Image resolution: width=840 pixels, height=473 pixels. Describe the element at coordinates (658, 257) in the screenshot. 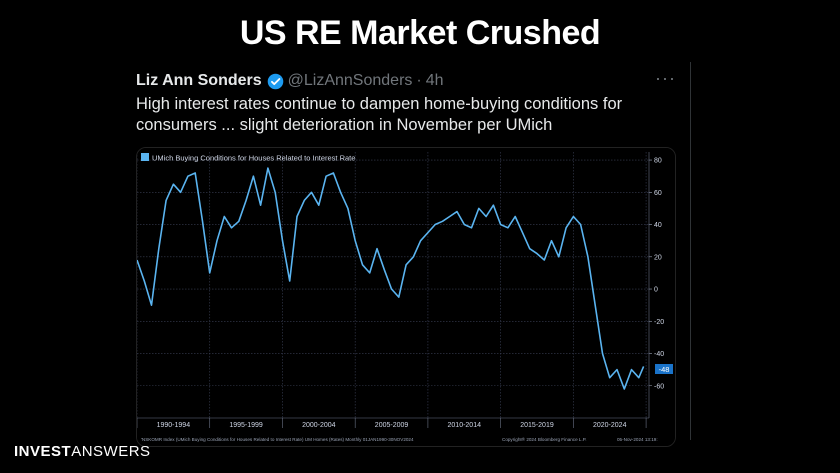

I see `y-tick-label: 20` at that location.